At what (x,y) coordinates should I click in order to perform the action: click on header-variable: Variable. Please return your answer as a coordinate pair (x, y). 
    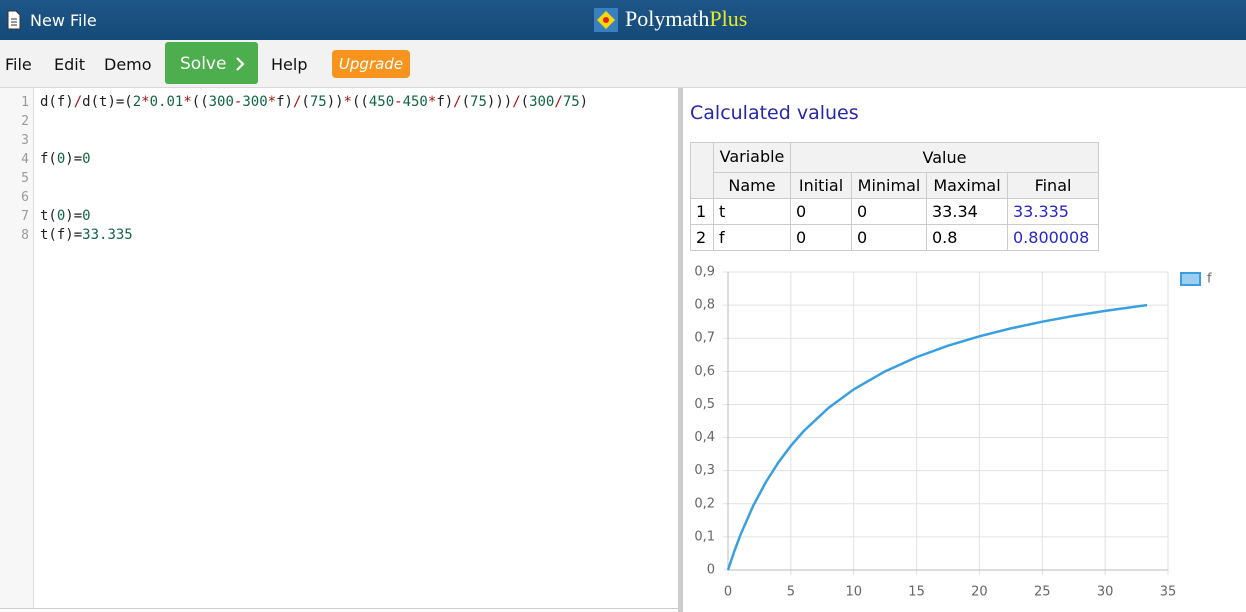
    Looking at the image, I should click on (752, 157).